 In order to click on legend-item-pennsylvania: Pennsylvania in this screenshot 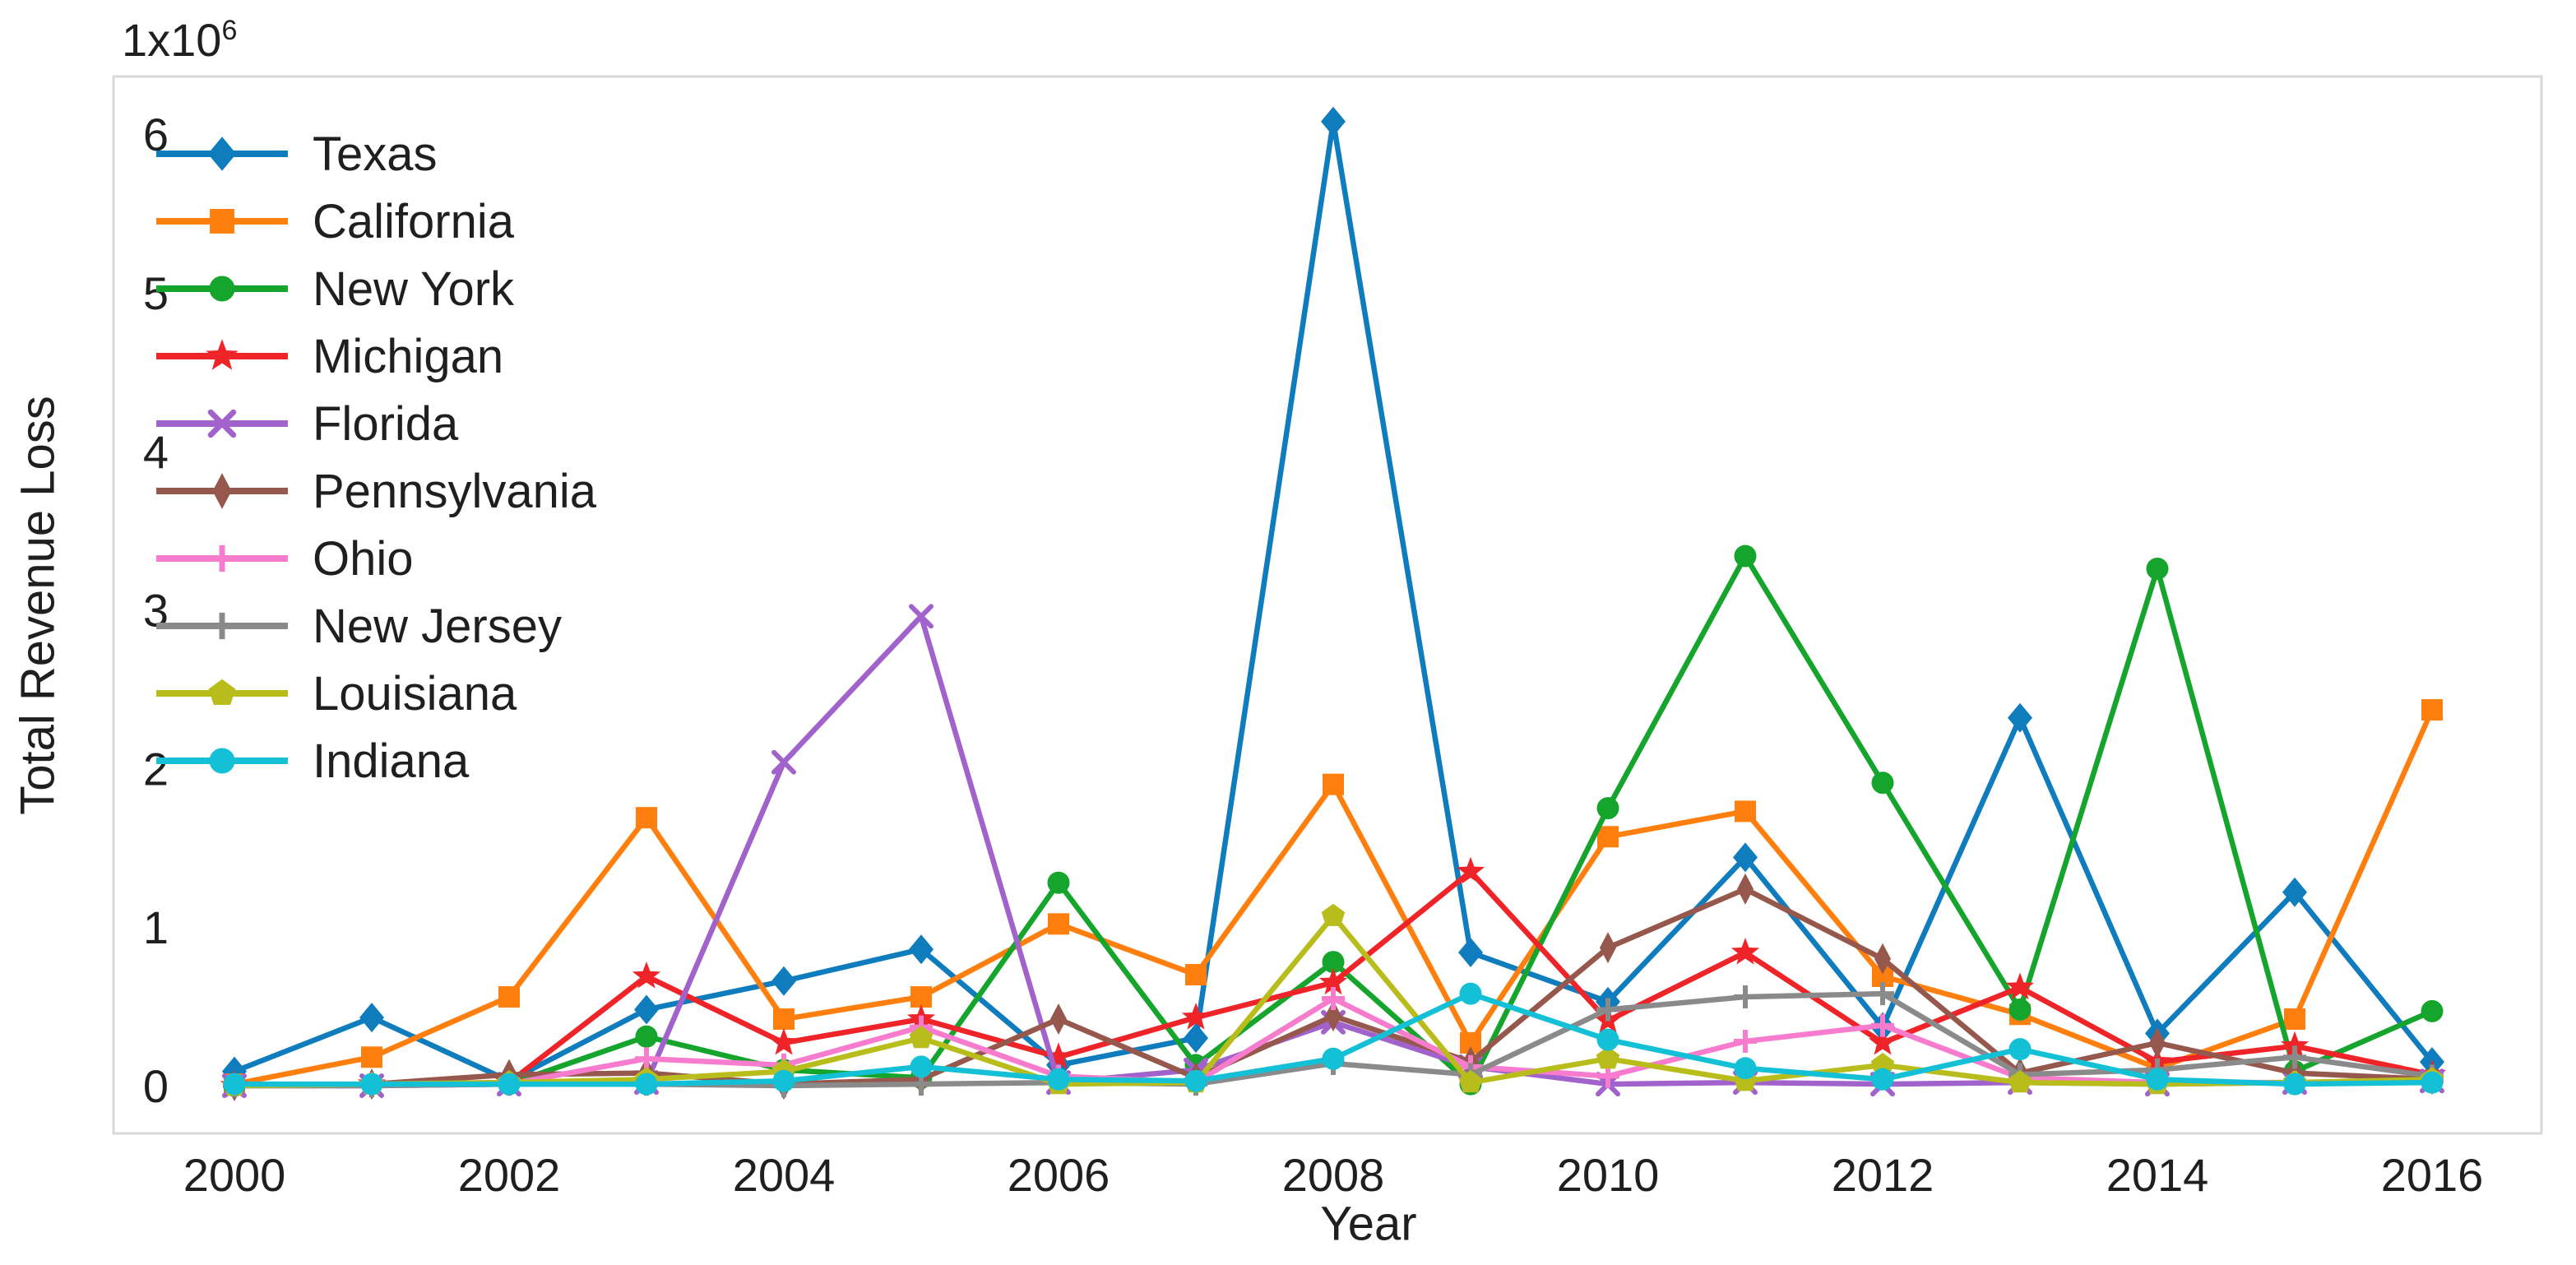, I will do `click(377, 491)`.